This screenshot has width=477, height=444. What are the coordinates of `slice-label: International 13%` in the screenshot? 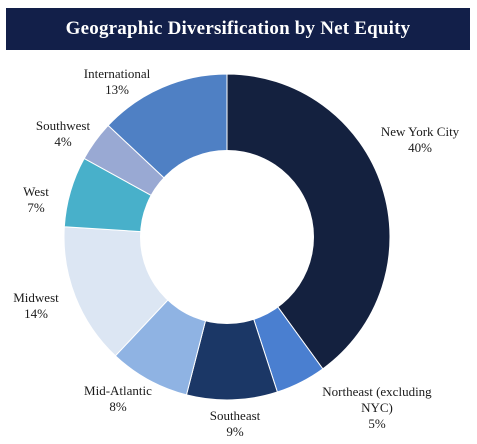 It's located at (117, 81).